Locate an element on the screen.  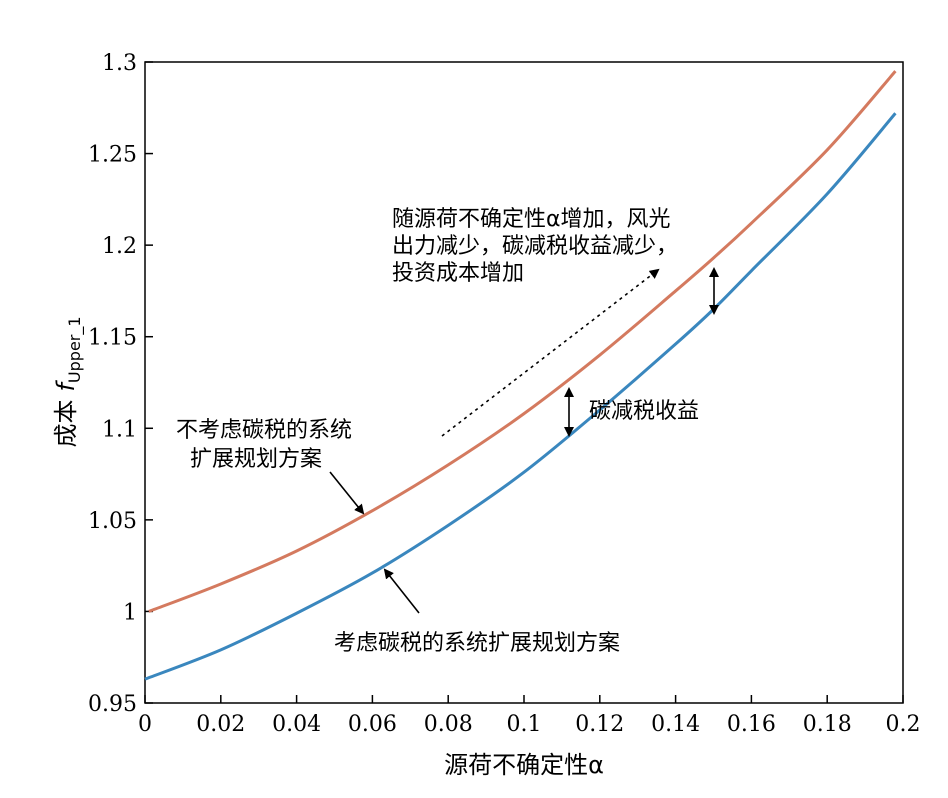
x-tick-label: 0 is located at coordinates (145, 724).